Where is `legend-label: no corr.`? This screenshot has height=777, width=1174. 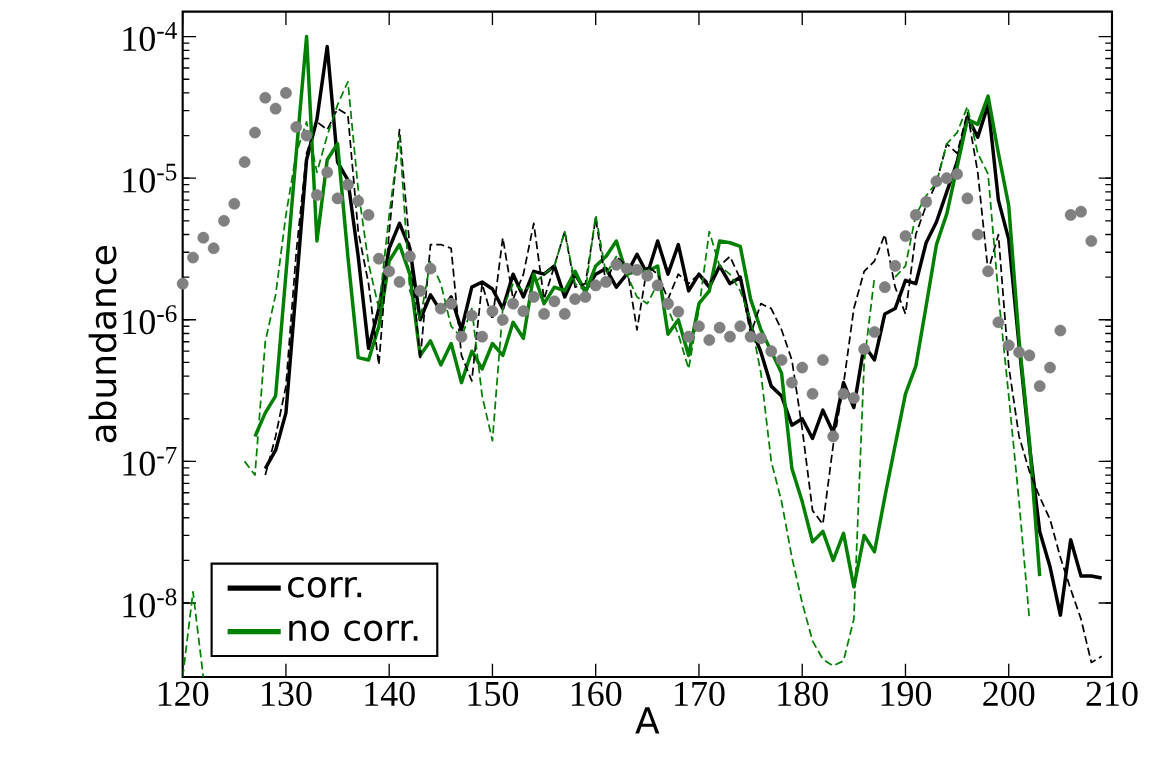
legend-label: no corr. is located at coordinates (353, 631).